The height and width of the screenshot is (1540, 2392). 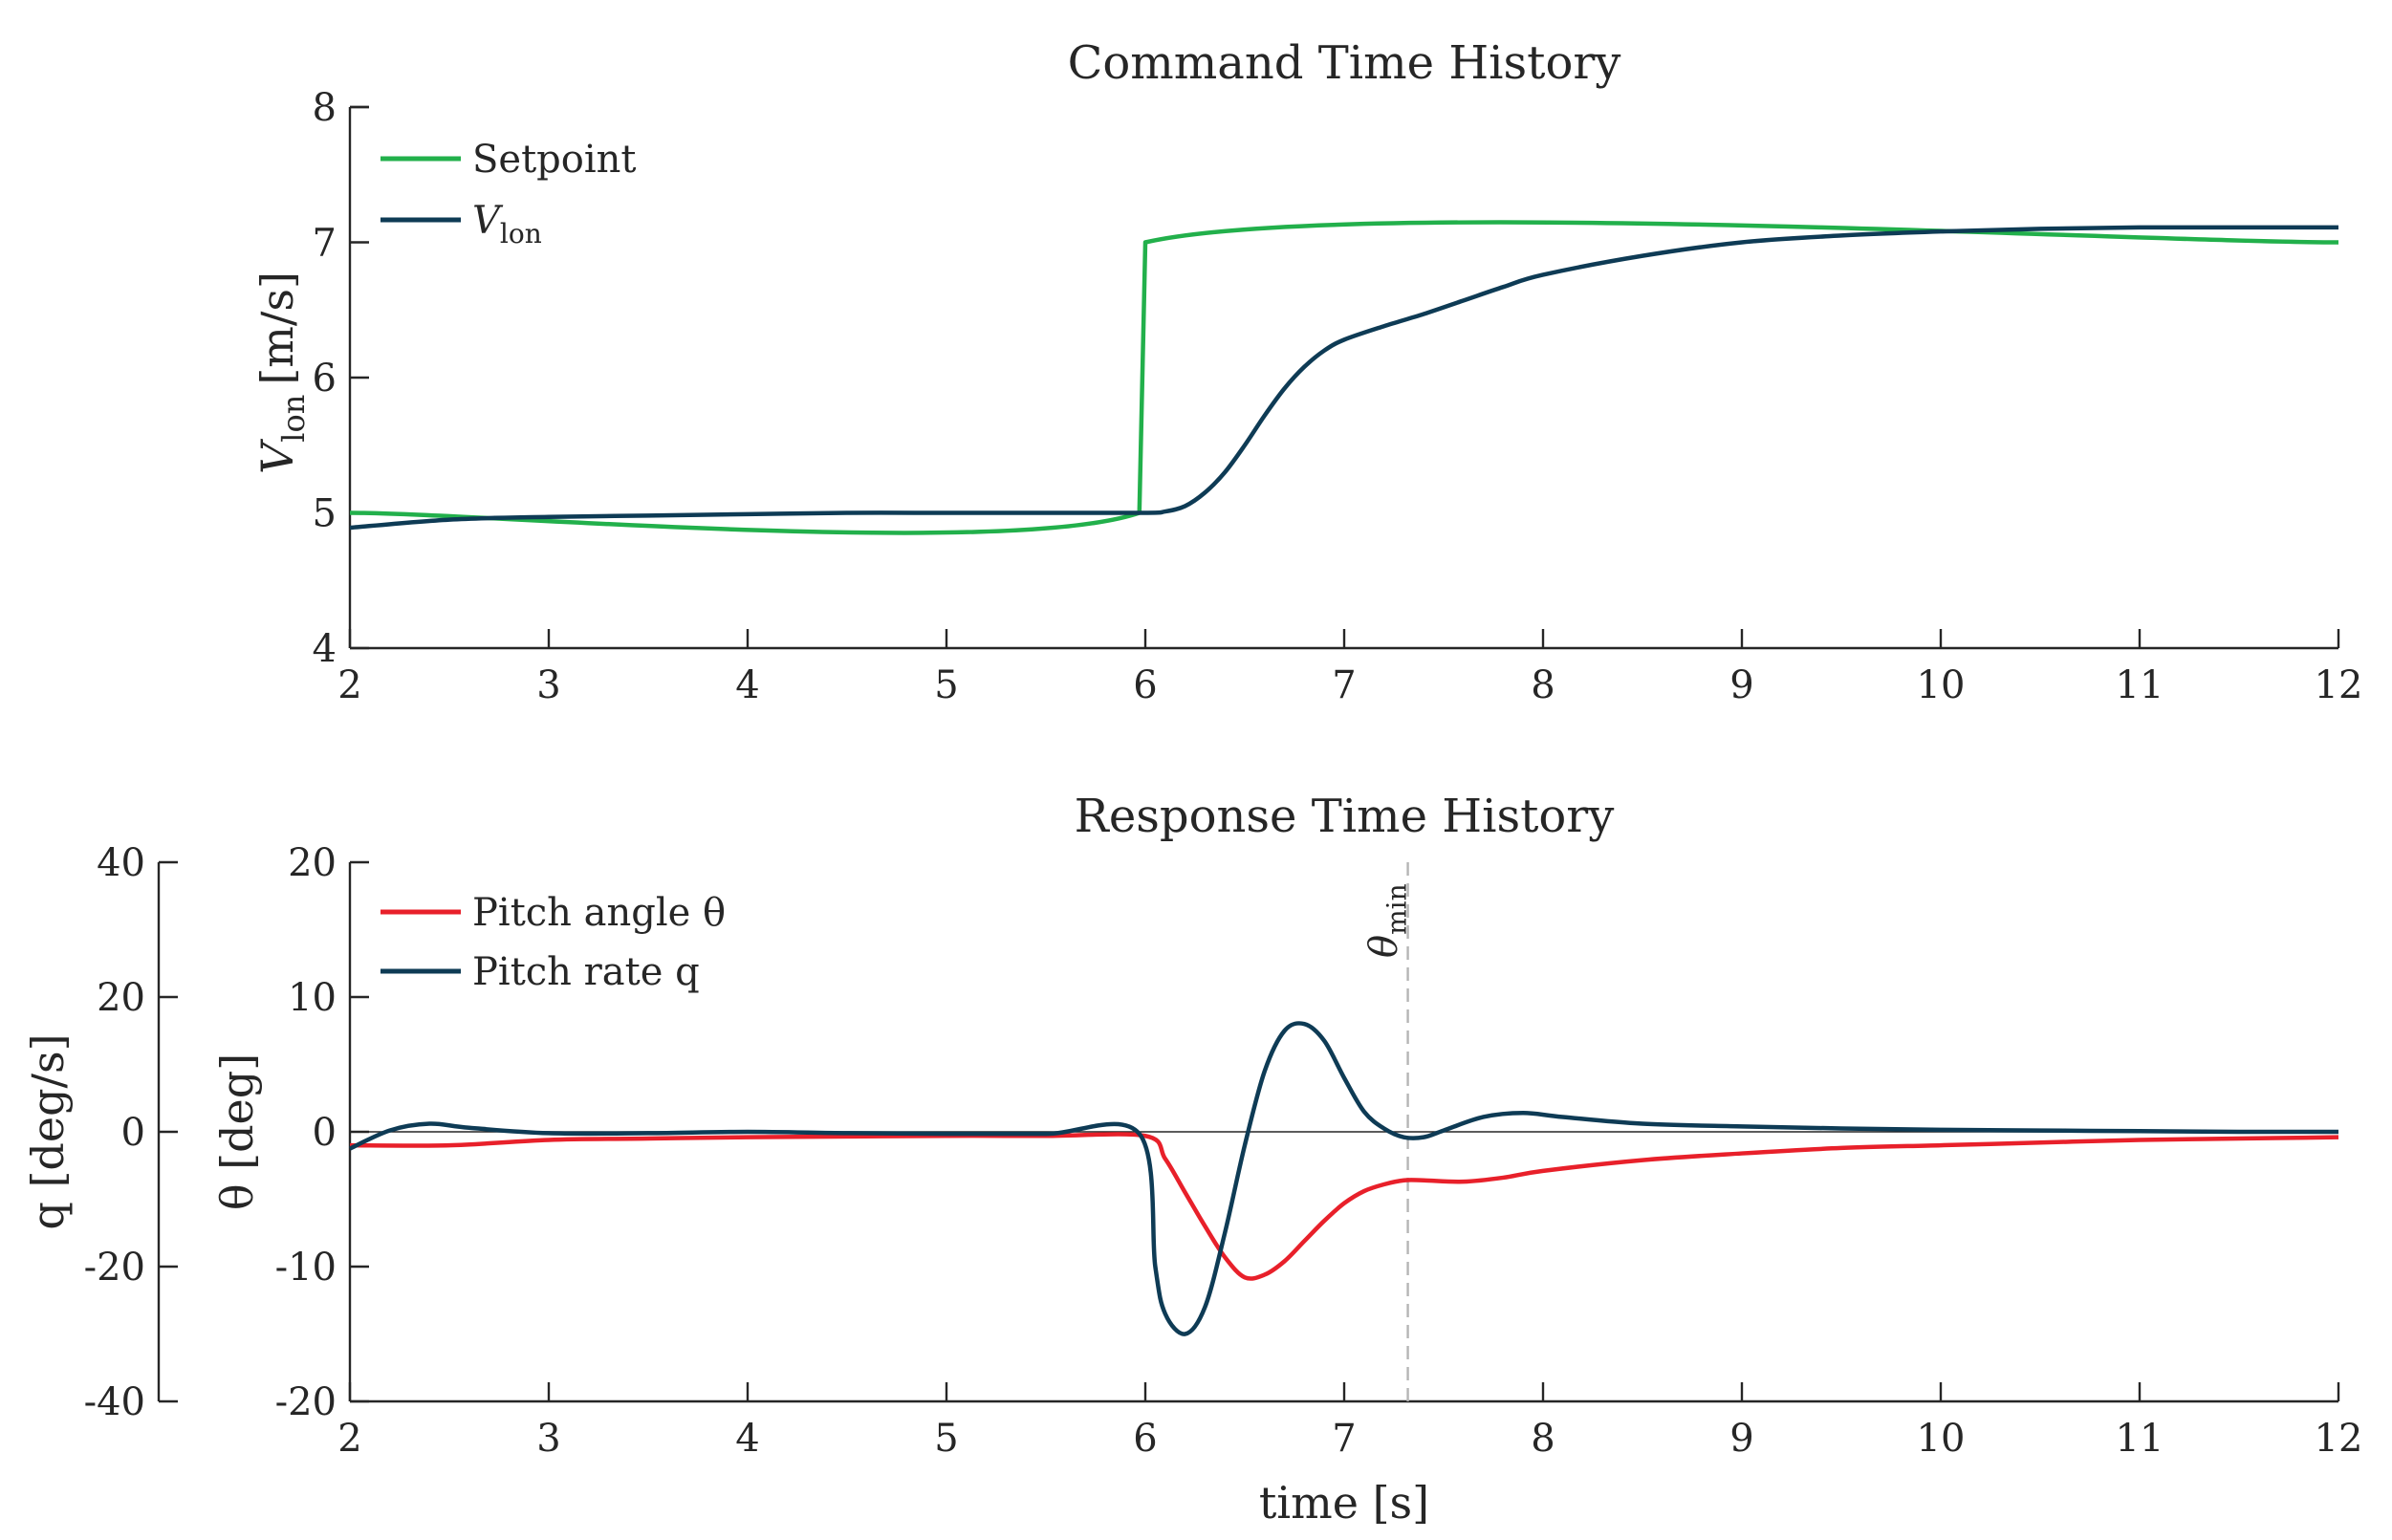 I want to click on response-chart-y-tick-label: 10, so click(x=312, y=998).